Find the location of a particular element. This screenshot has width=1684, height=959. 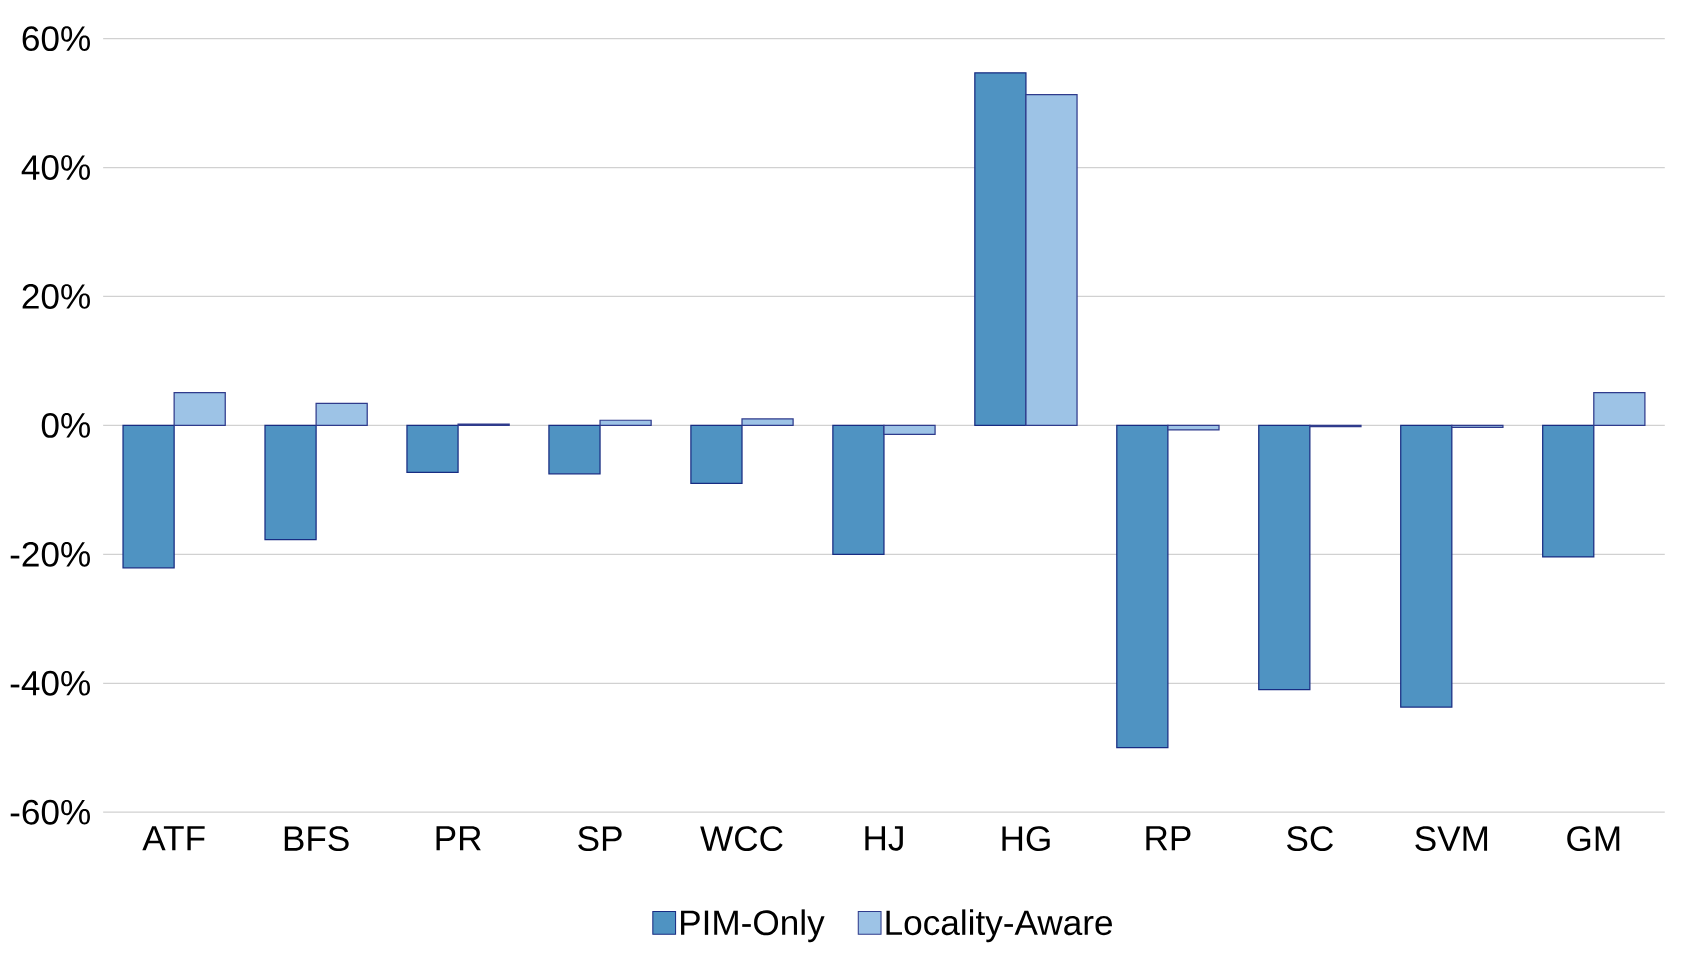

x-tick-label: RP is located at coordinates (1168, 838).